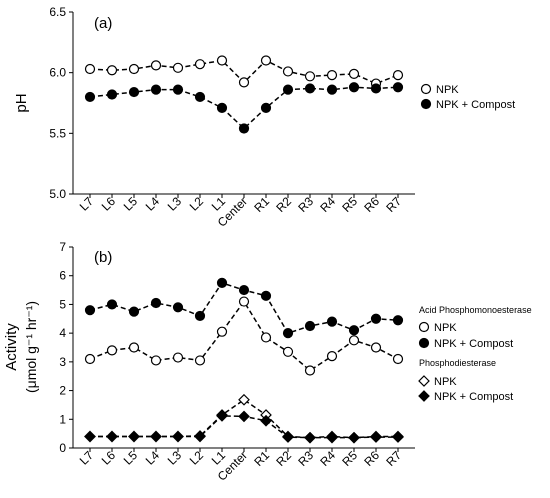 The height and width of the screenshot is (498, 550). What do you see at coordinates (62, 304) in the screenshot?
I see `y-tick-label: 5` at bounding box center [62, 304].